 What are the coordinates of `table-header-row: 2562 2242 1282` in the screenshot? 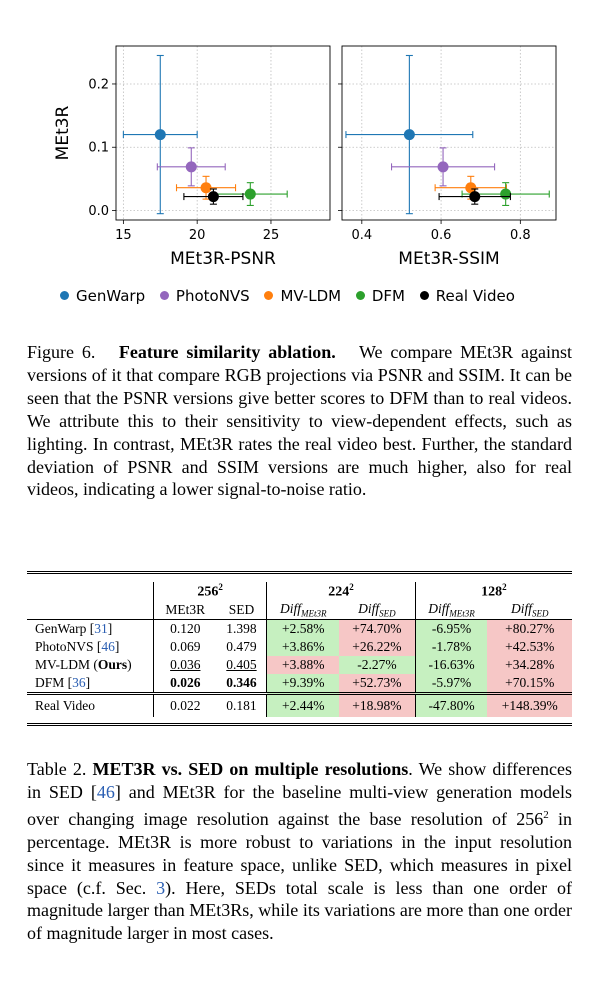 It's located at (299, 591).